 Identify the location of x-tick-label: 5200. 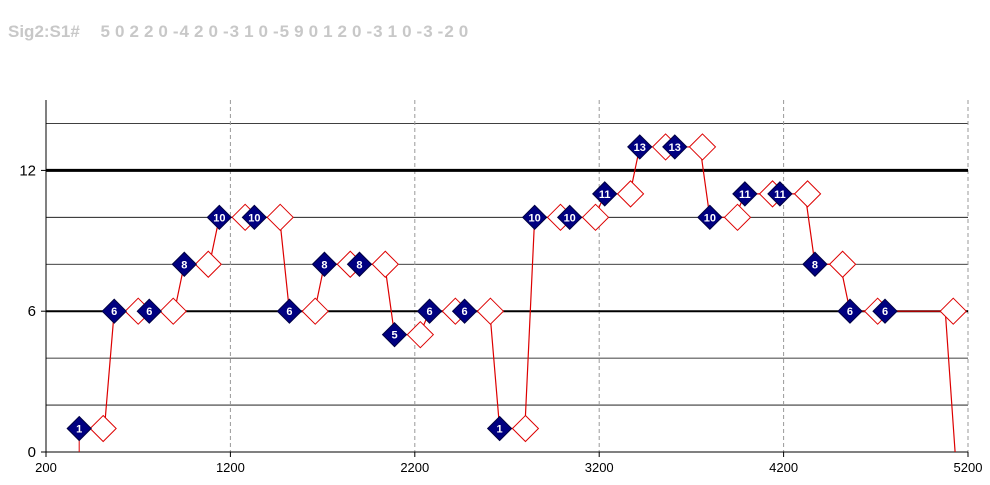
(968, 467).